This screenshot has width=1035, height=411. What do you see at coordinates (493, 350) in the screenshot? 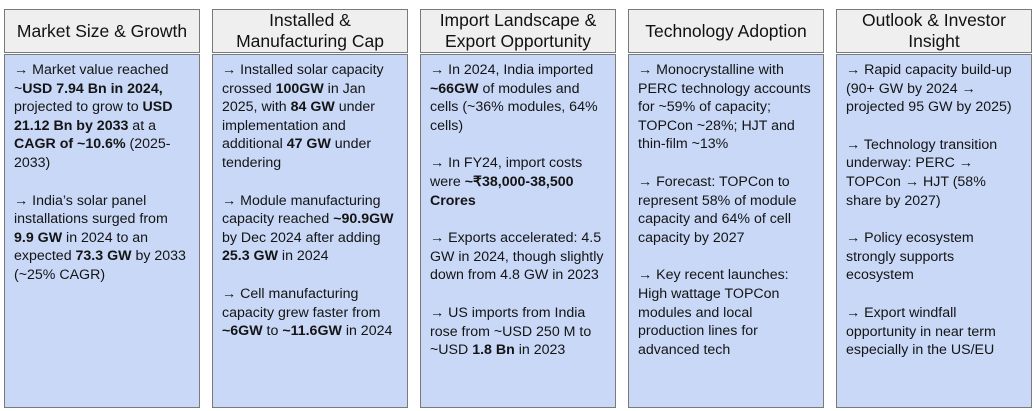
I see `highlight-text: 1.8 Bn` at bounding box center [493, 350].